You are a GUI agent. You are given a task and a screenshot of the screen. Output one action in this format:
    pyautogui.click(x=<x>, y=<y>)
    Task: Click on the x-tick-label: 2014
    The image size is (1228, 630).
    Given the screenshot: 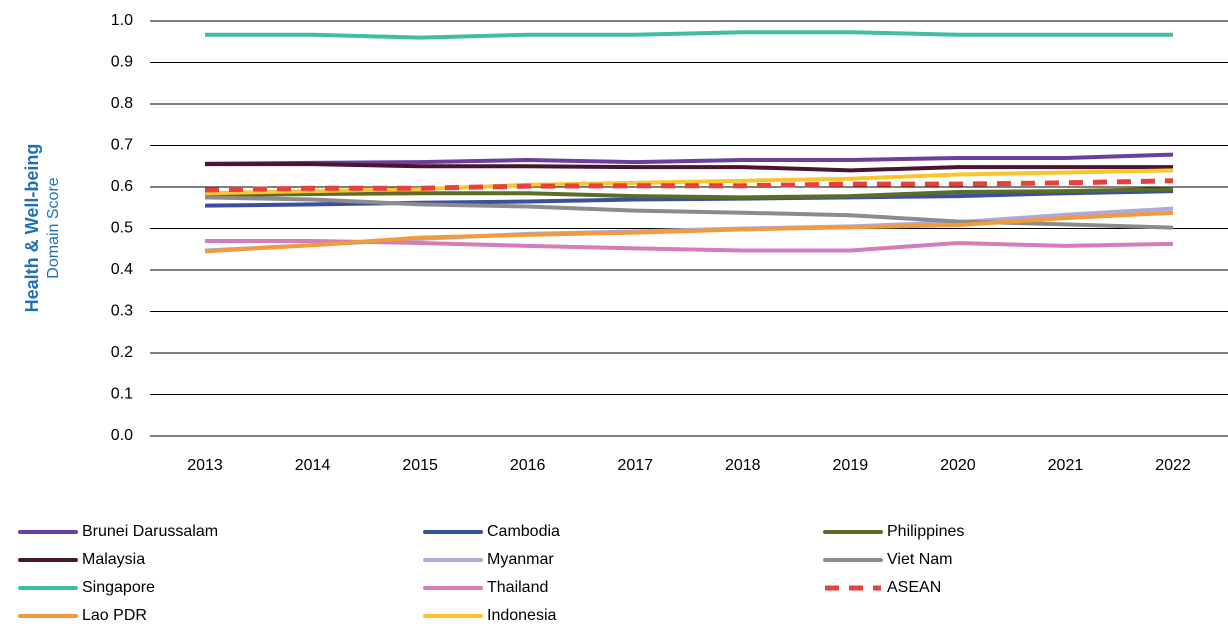 What is the action you would take?
    pyautogui.click(x=313, y=465)
    